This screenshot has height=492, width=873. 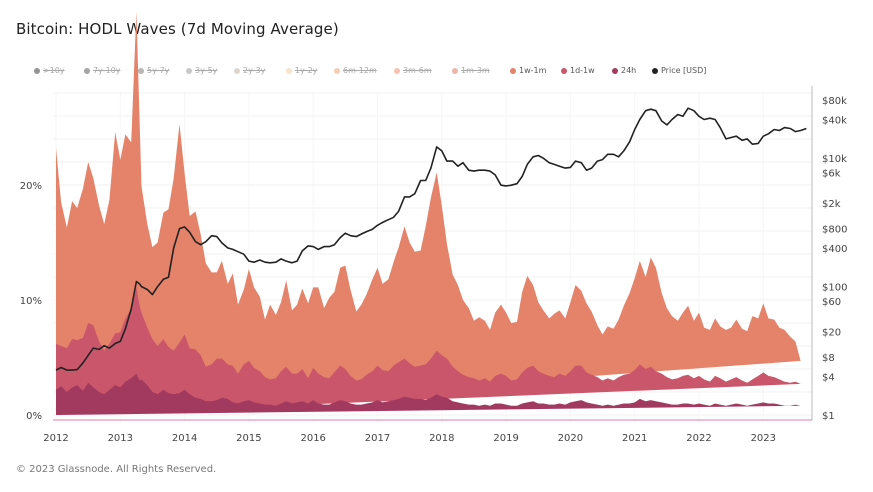 I want to click on legend-item-1m-3m: 1m-3m, so click(x=471, y=70).